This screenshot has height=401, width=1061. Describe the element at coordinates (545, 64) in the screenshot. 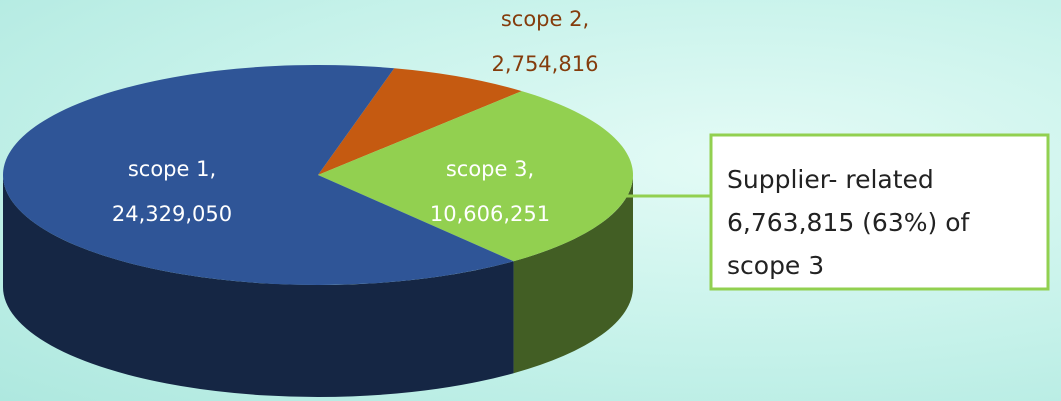

I see `slice-value: 2,754,816` at that location.